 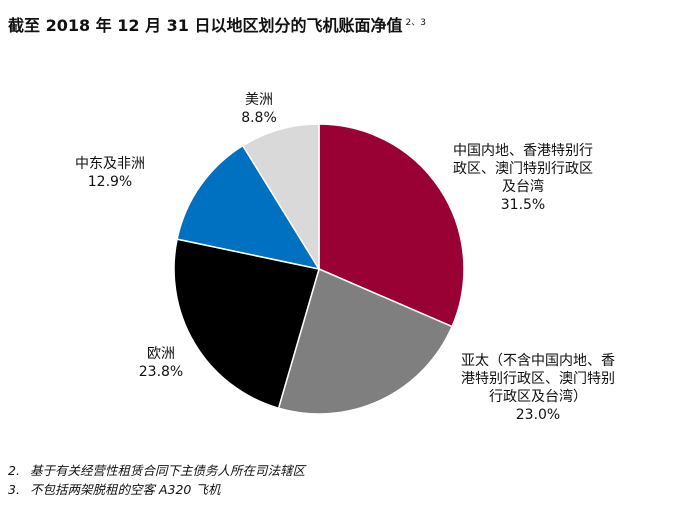 What do you see at coordinates (14, 470) in the screenshot?
I see `footnote-number: 2.` at bounding box center [14, 470].